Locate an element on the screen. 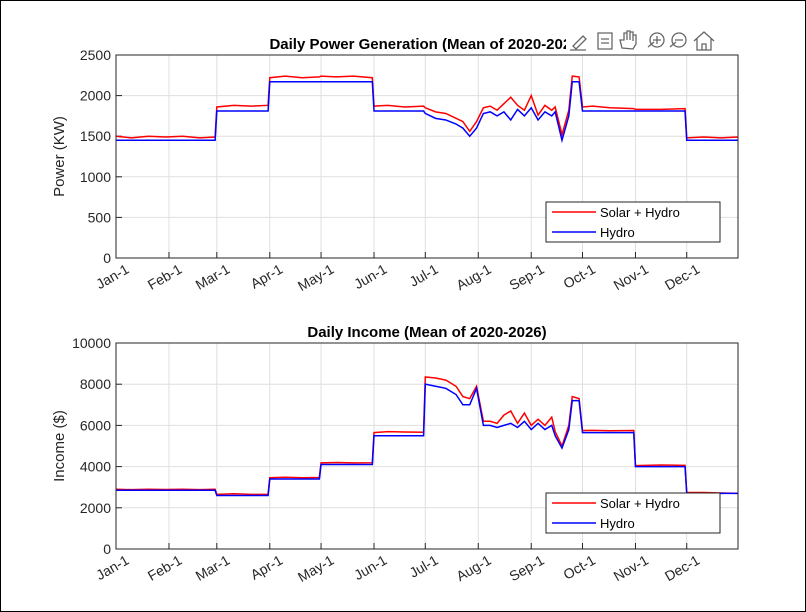 This screenshot has height=612, width=806. y-tick-label: 10000 is located at coordinates (91, 343).